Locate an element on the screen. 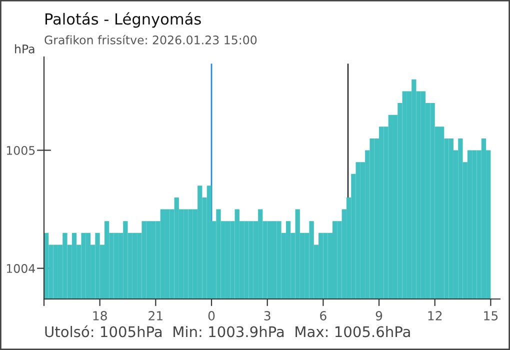 The height and width of the screenshot is (350, 510). x-tick-label: 9 is located at coordinates (379, 315).